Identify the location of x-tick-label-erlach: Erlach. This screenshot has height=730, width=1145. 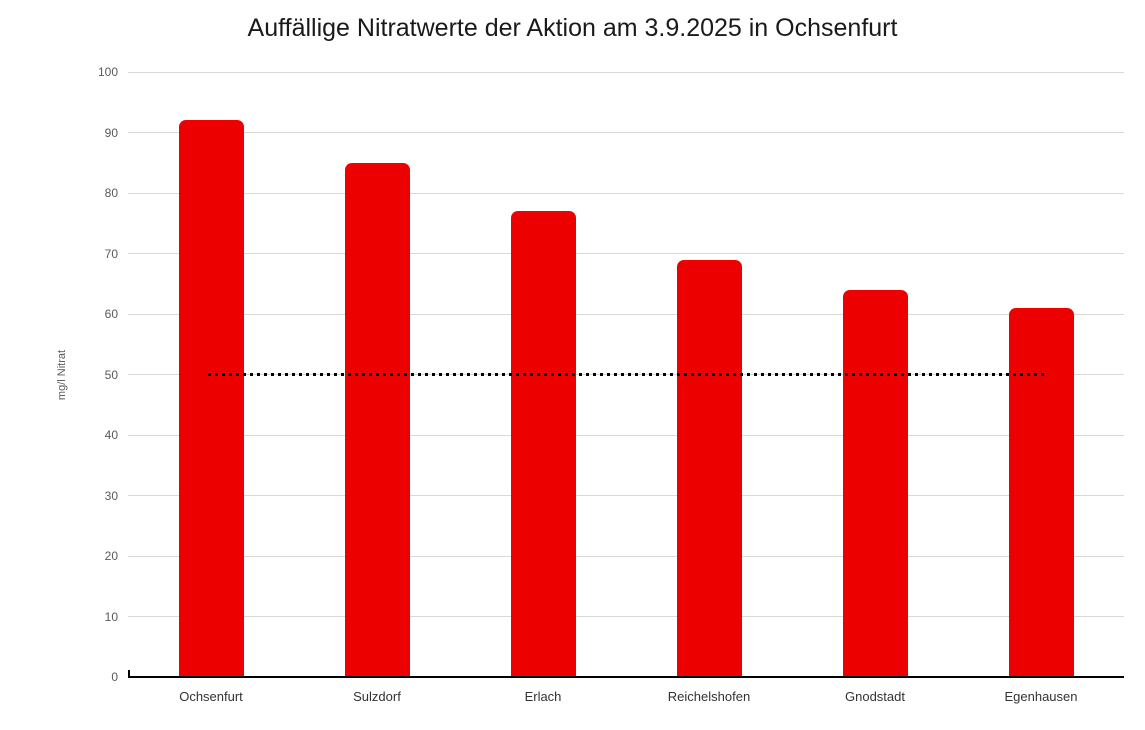
(543, 696).